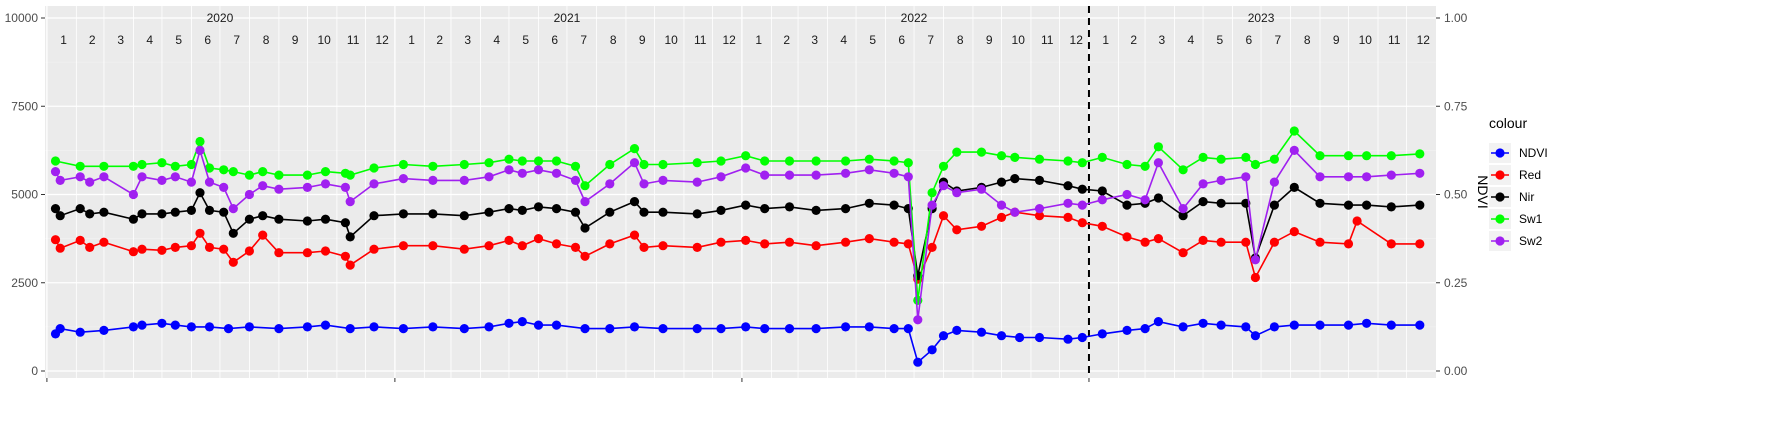 The image size is (1773, 442). Describe the element at coordinates (1366, 40) in the screenshot. I see `month-label: 10` at that location.